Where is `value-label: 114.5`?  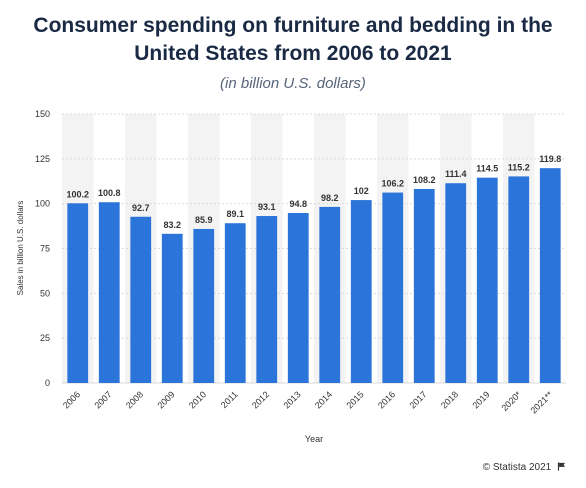 value-label: 114.5 is located at coordinates (487, 169).